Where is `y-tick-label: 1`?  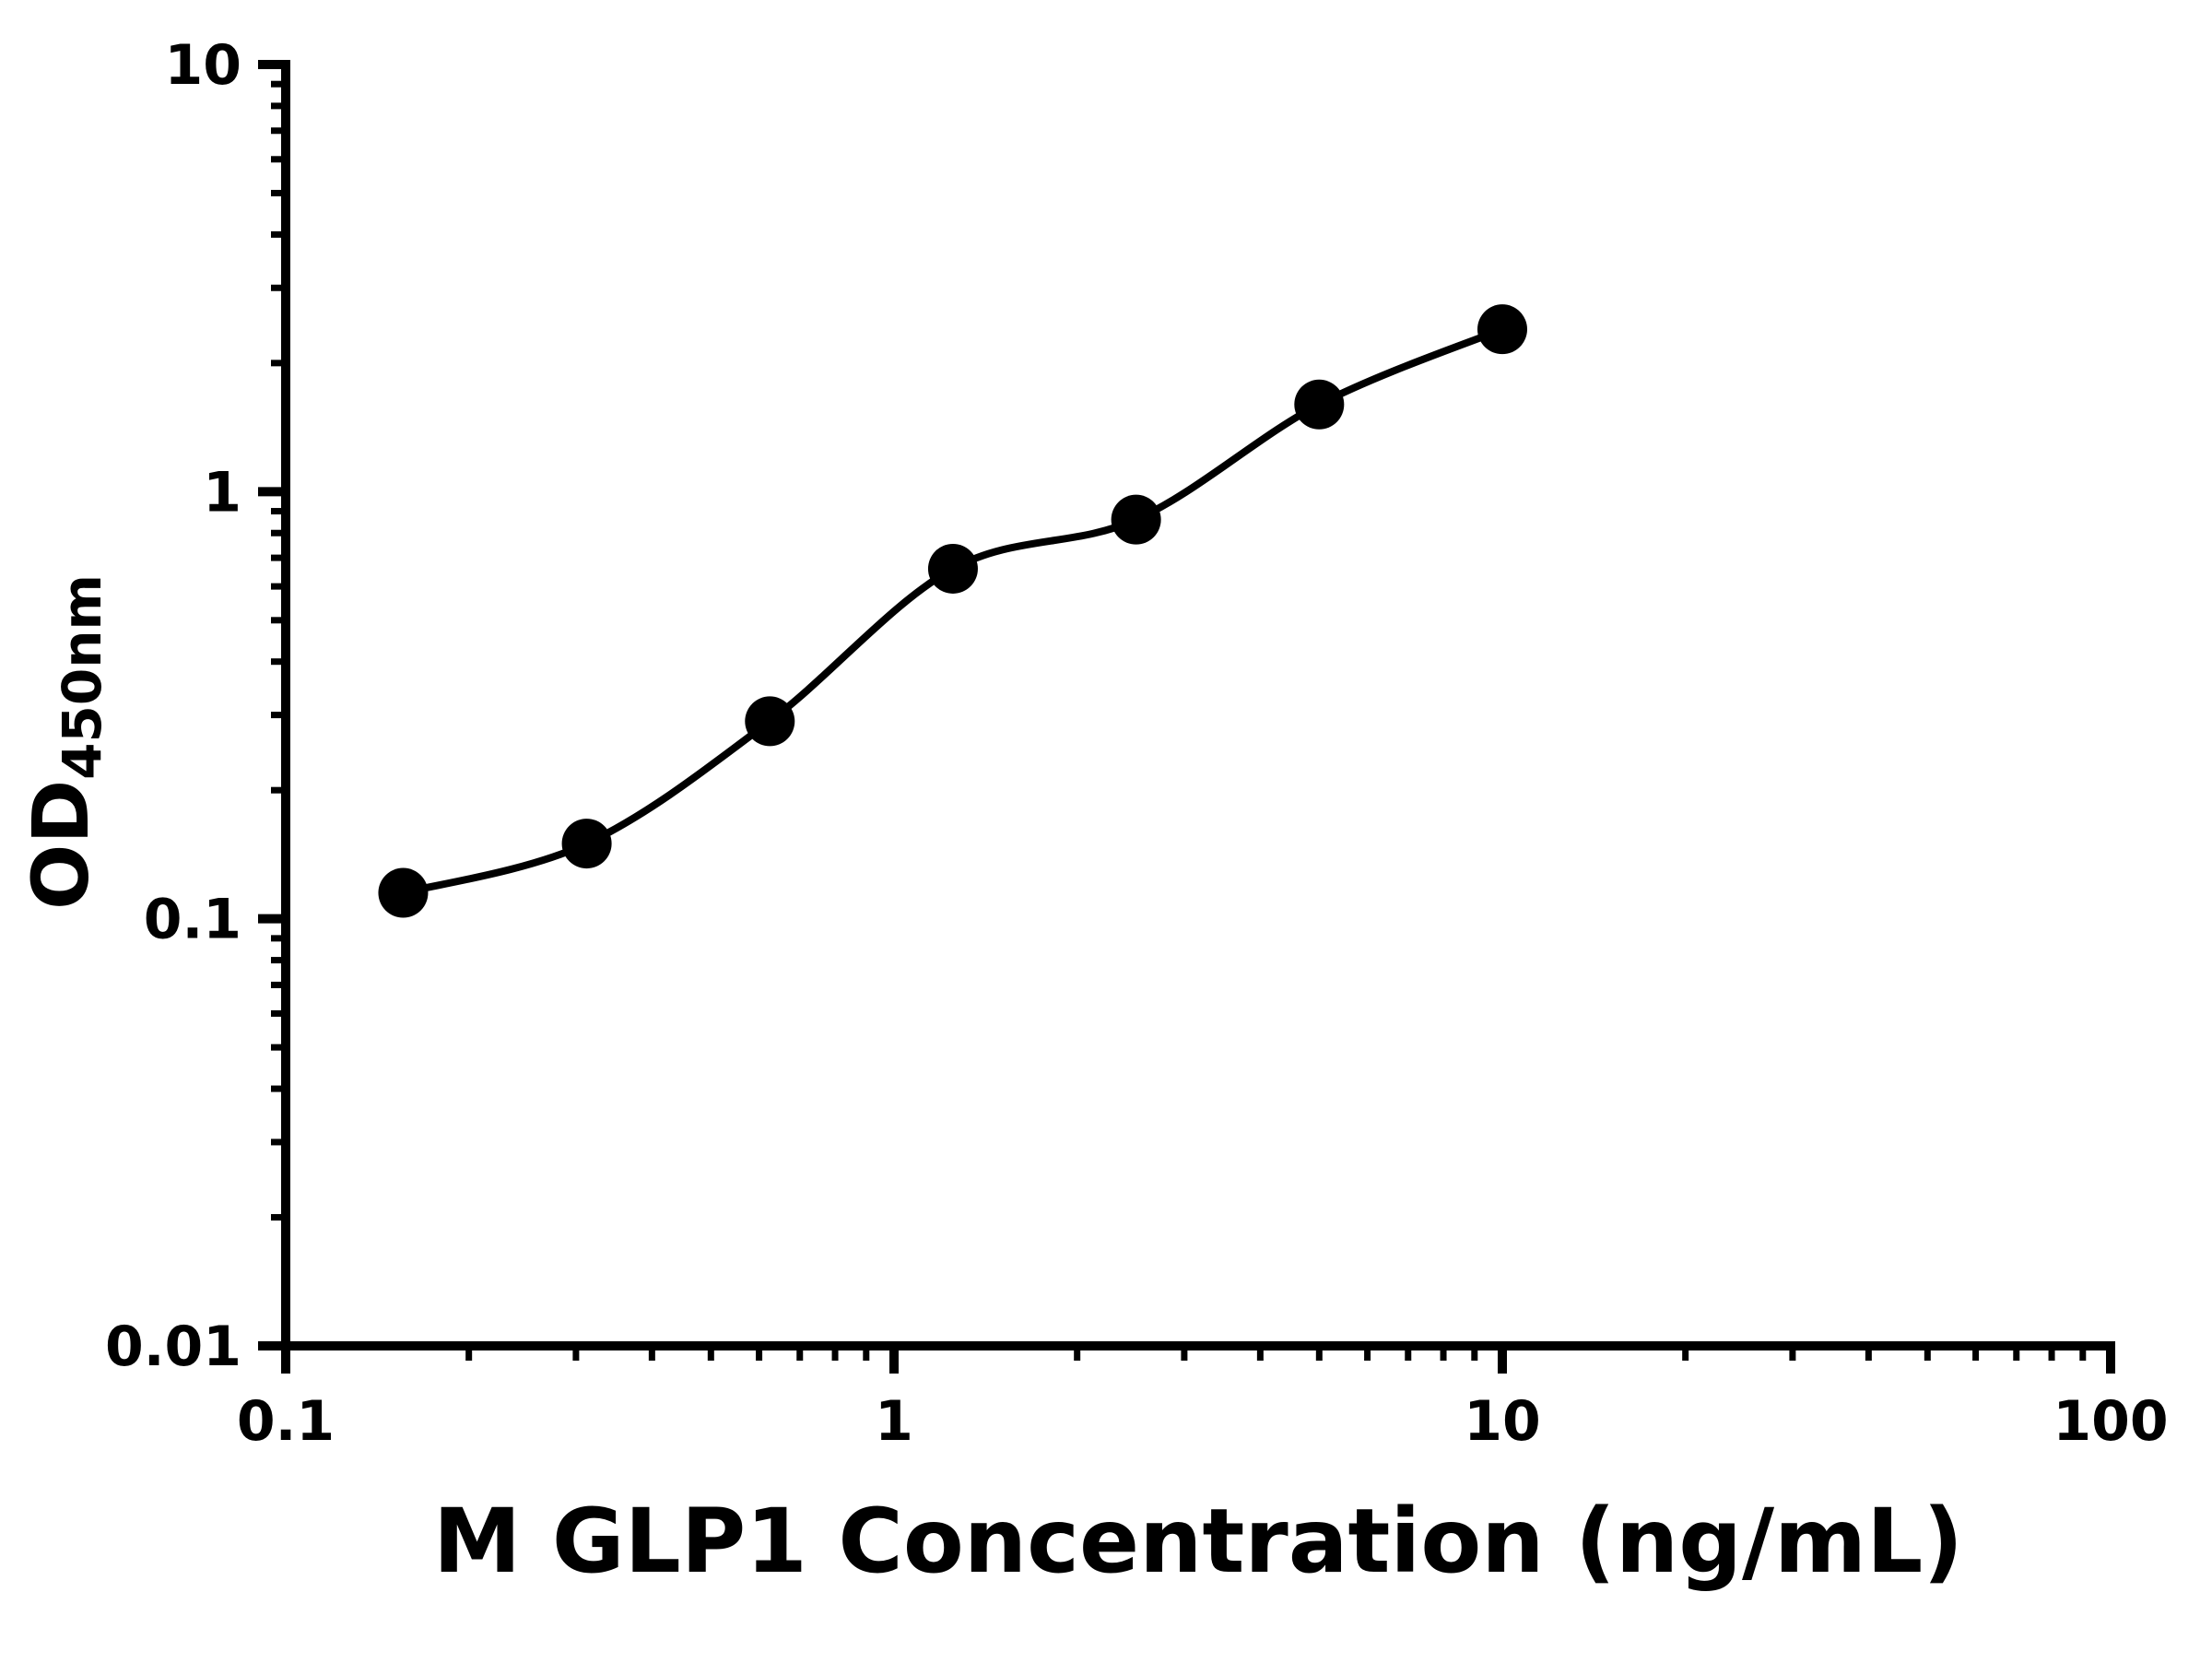
y-tick-label: 1 is located at coordinates (222, 492).